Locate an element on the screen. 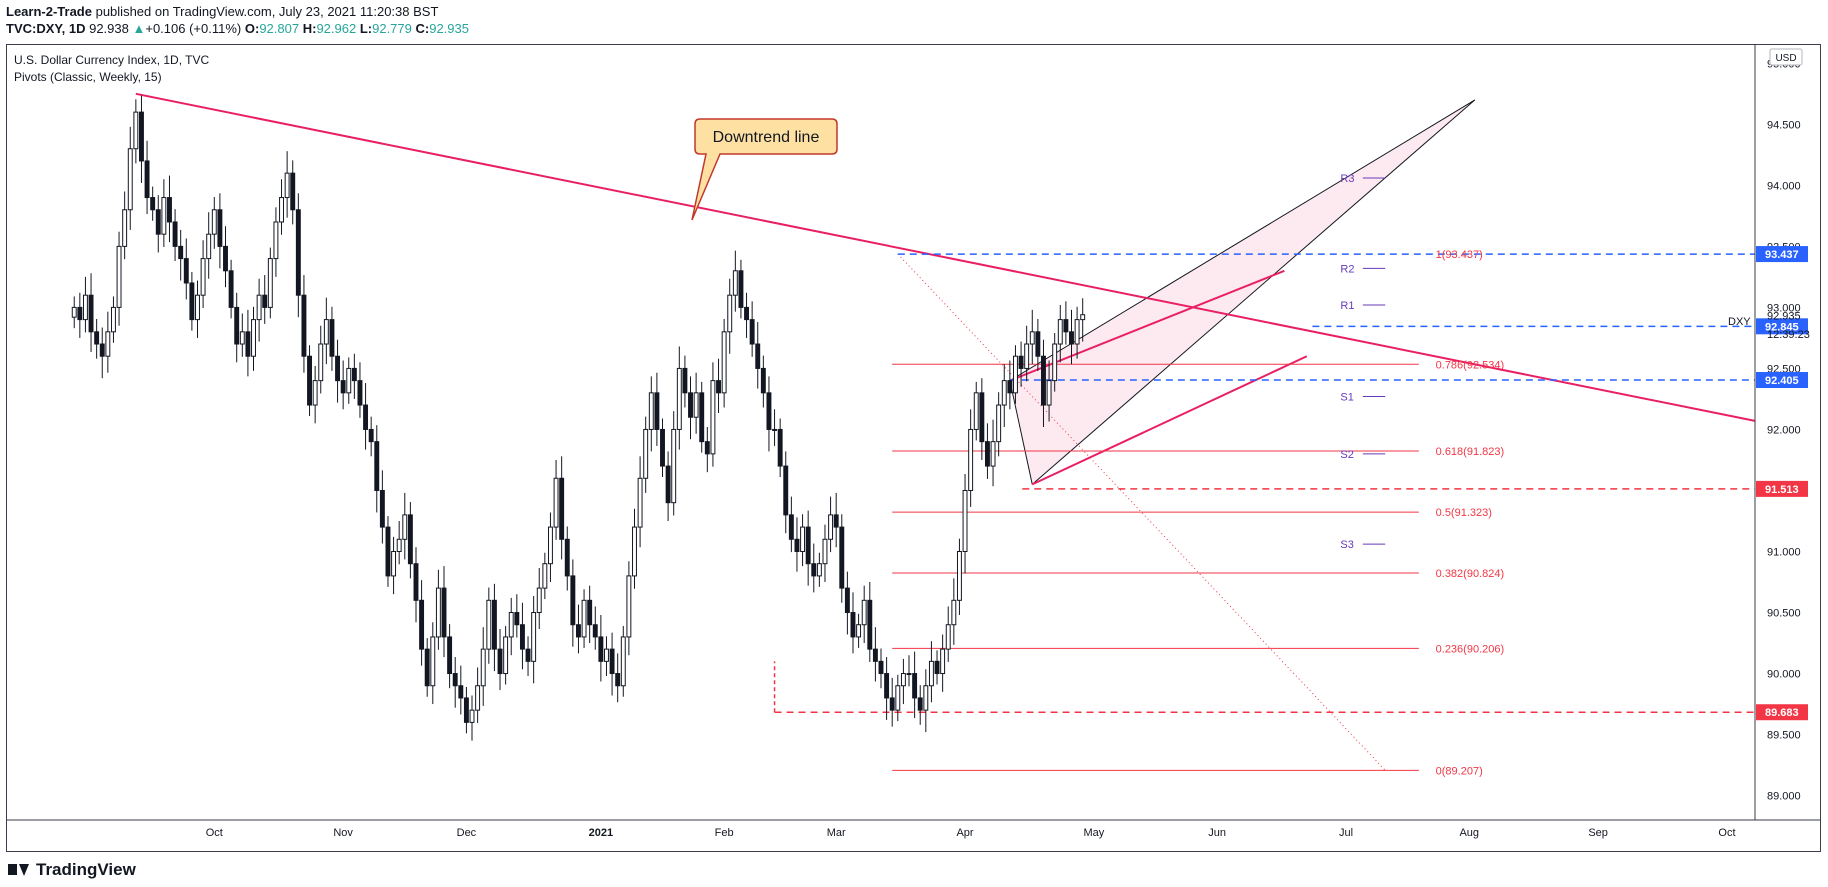 The image size is (1828, 887). wedge-upper-line is located at coordinates (1242, 240).